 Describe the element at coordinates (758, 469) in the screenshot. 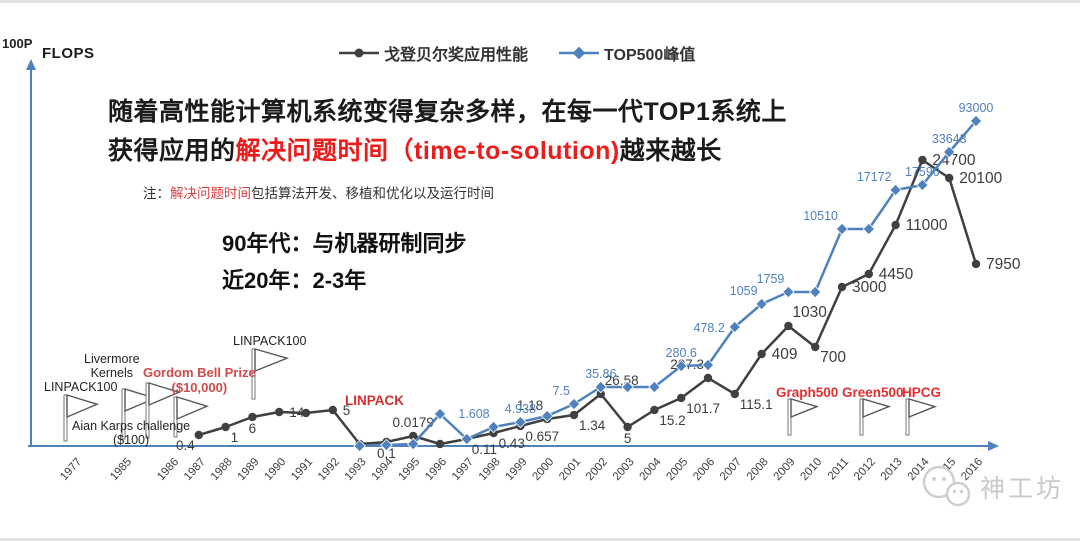

I see `x-tick-label: 2008` at that location.